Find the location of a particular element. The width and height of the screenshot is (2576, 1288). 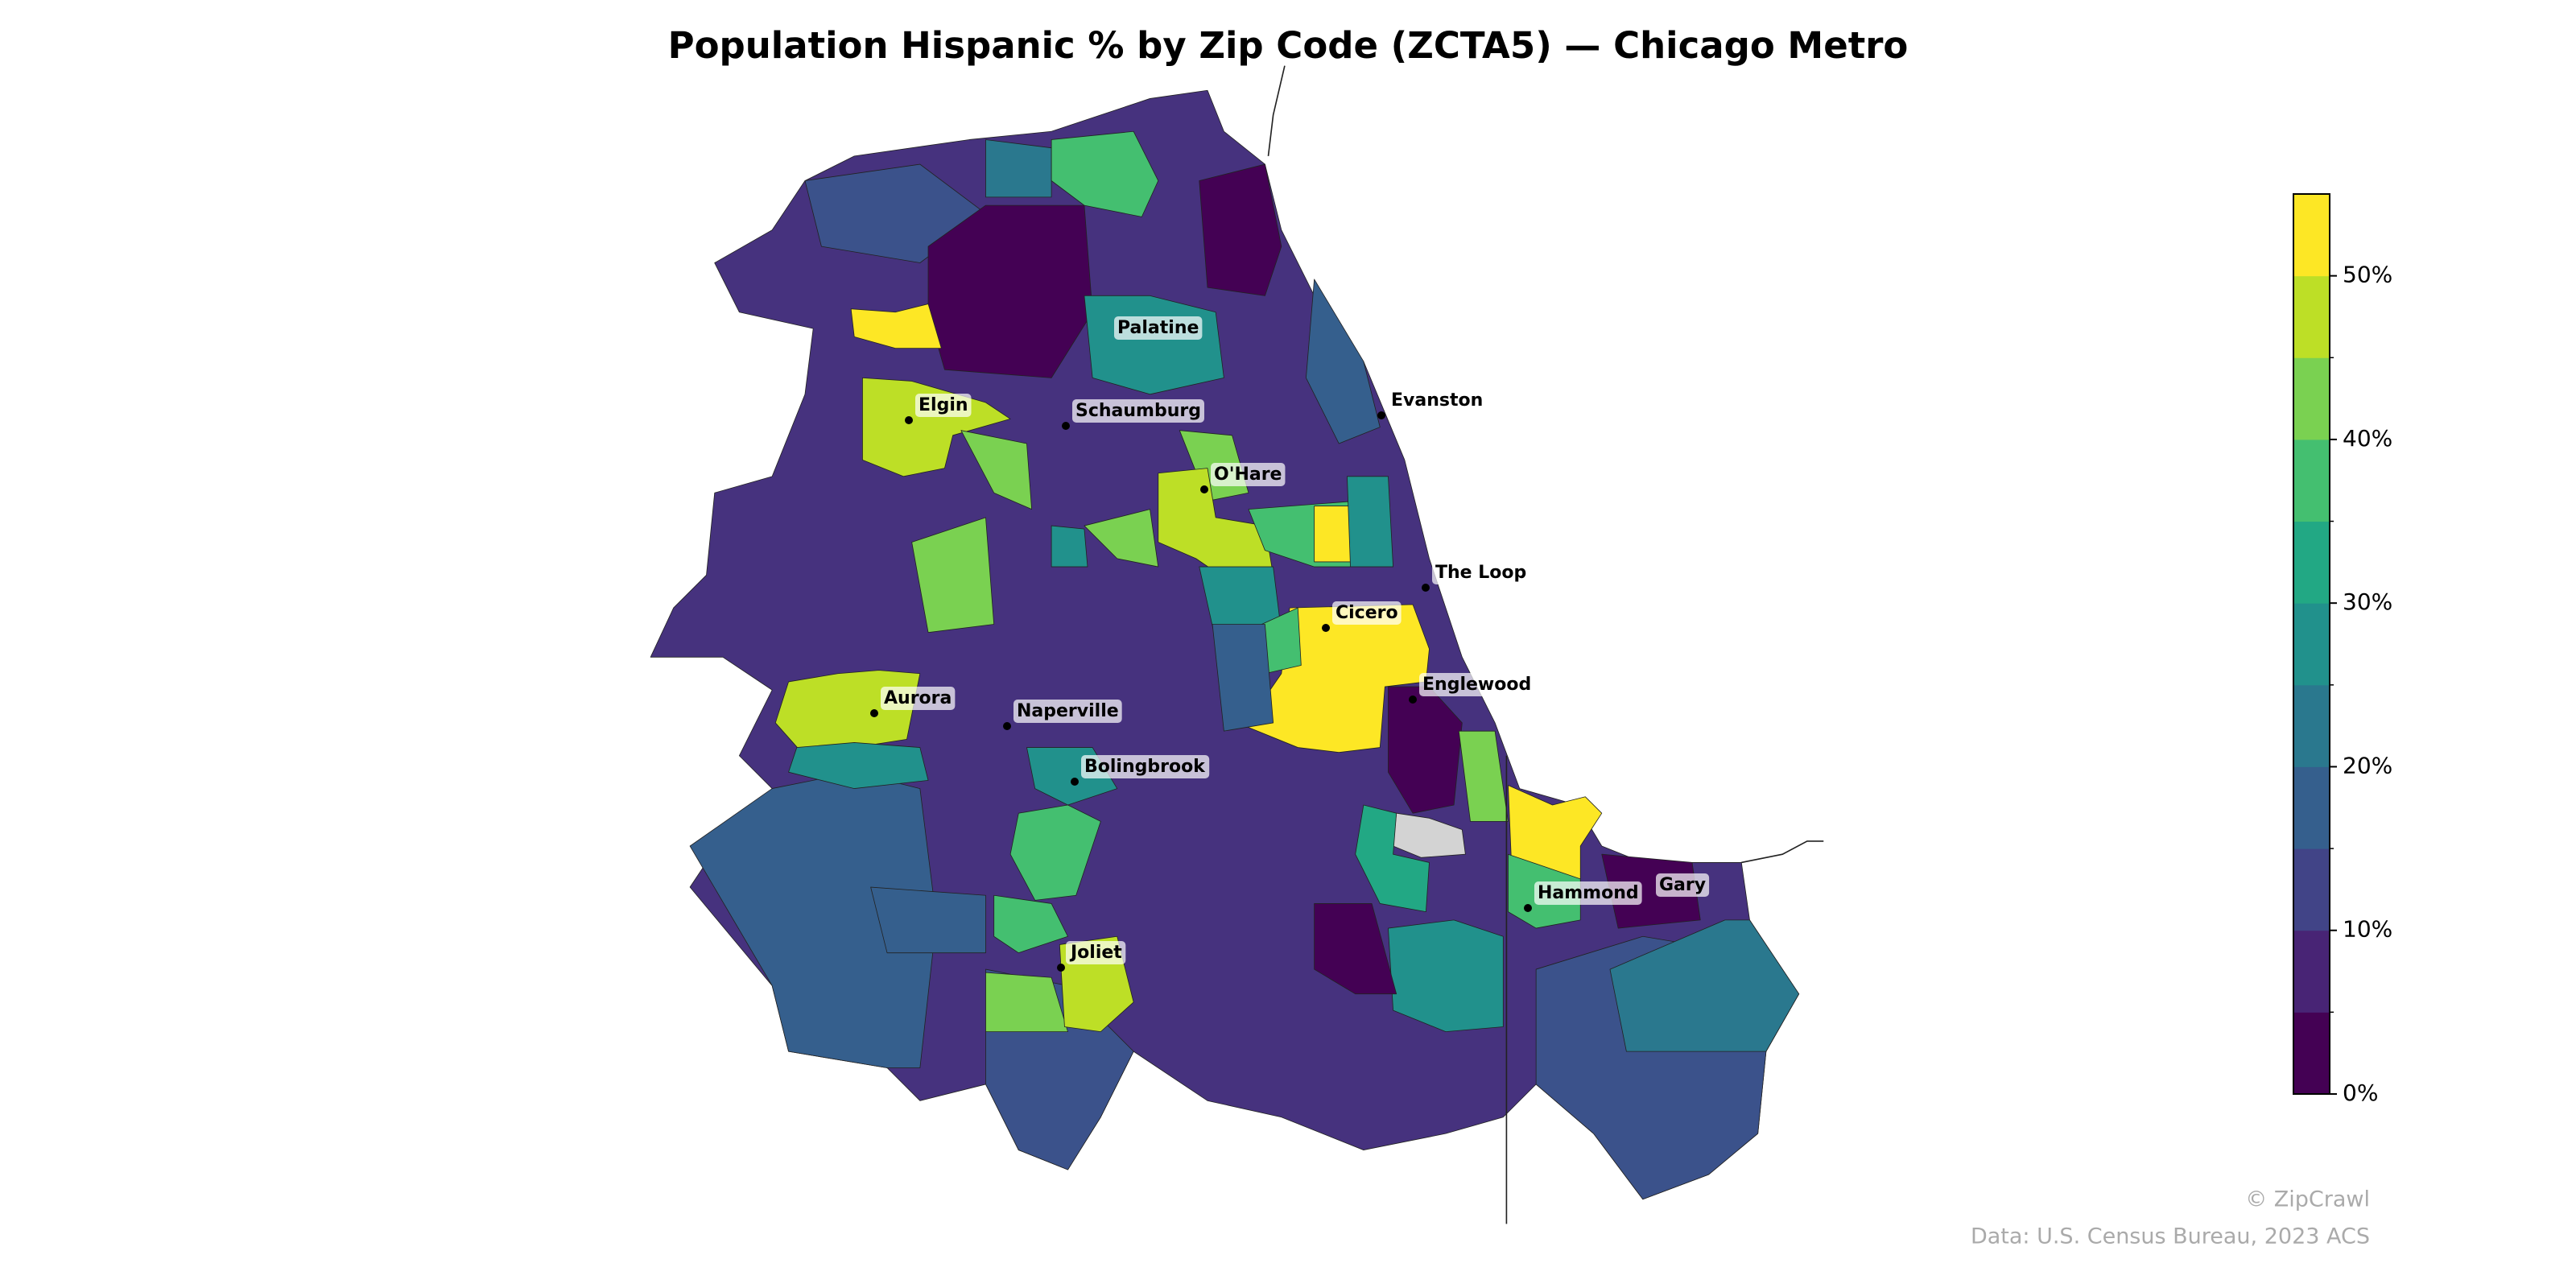

place-label: Englewood is located at coordinates (1476, 685).